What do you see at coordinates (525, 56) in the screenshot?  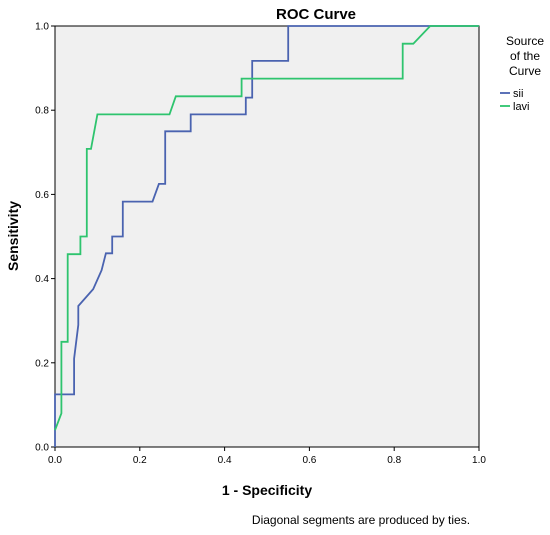 I see `legend-title-line: of the` at bounding box center [525, 56].